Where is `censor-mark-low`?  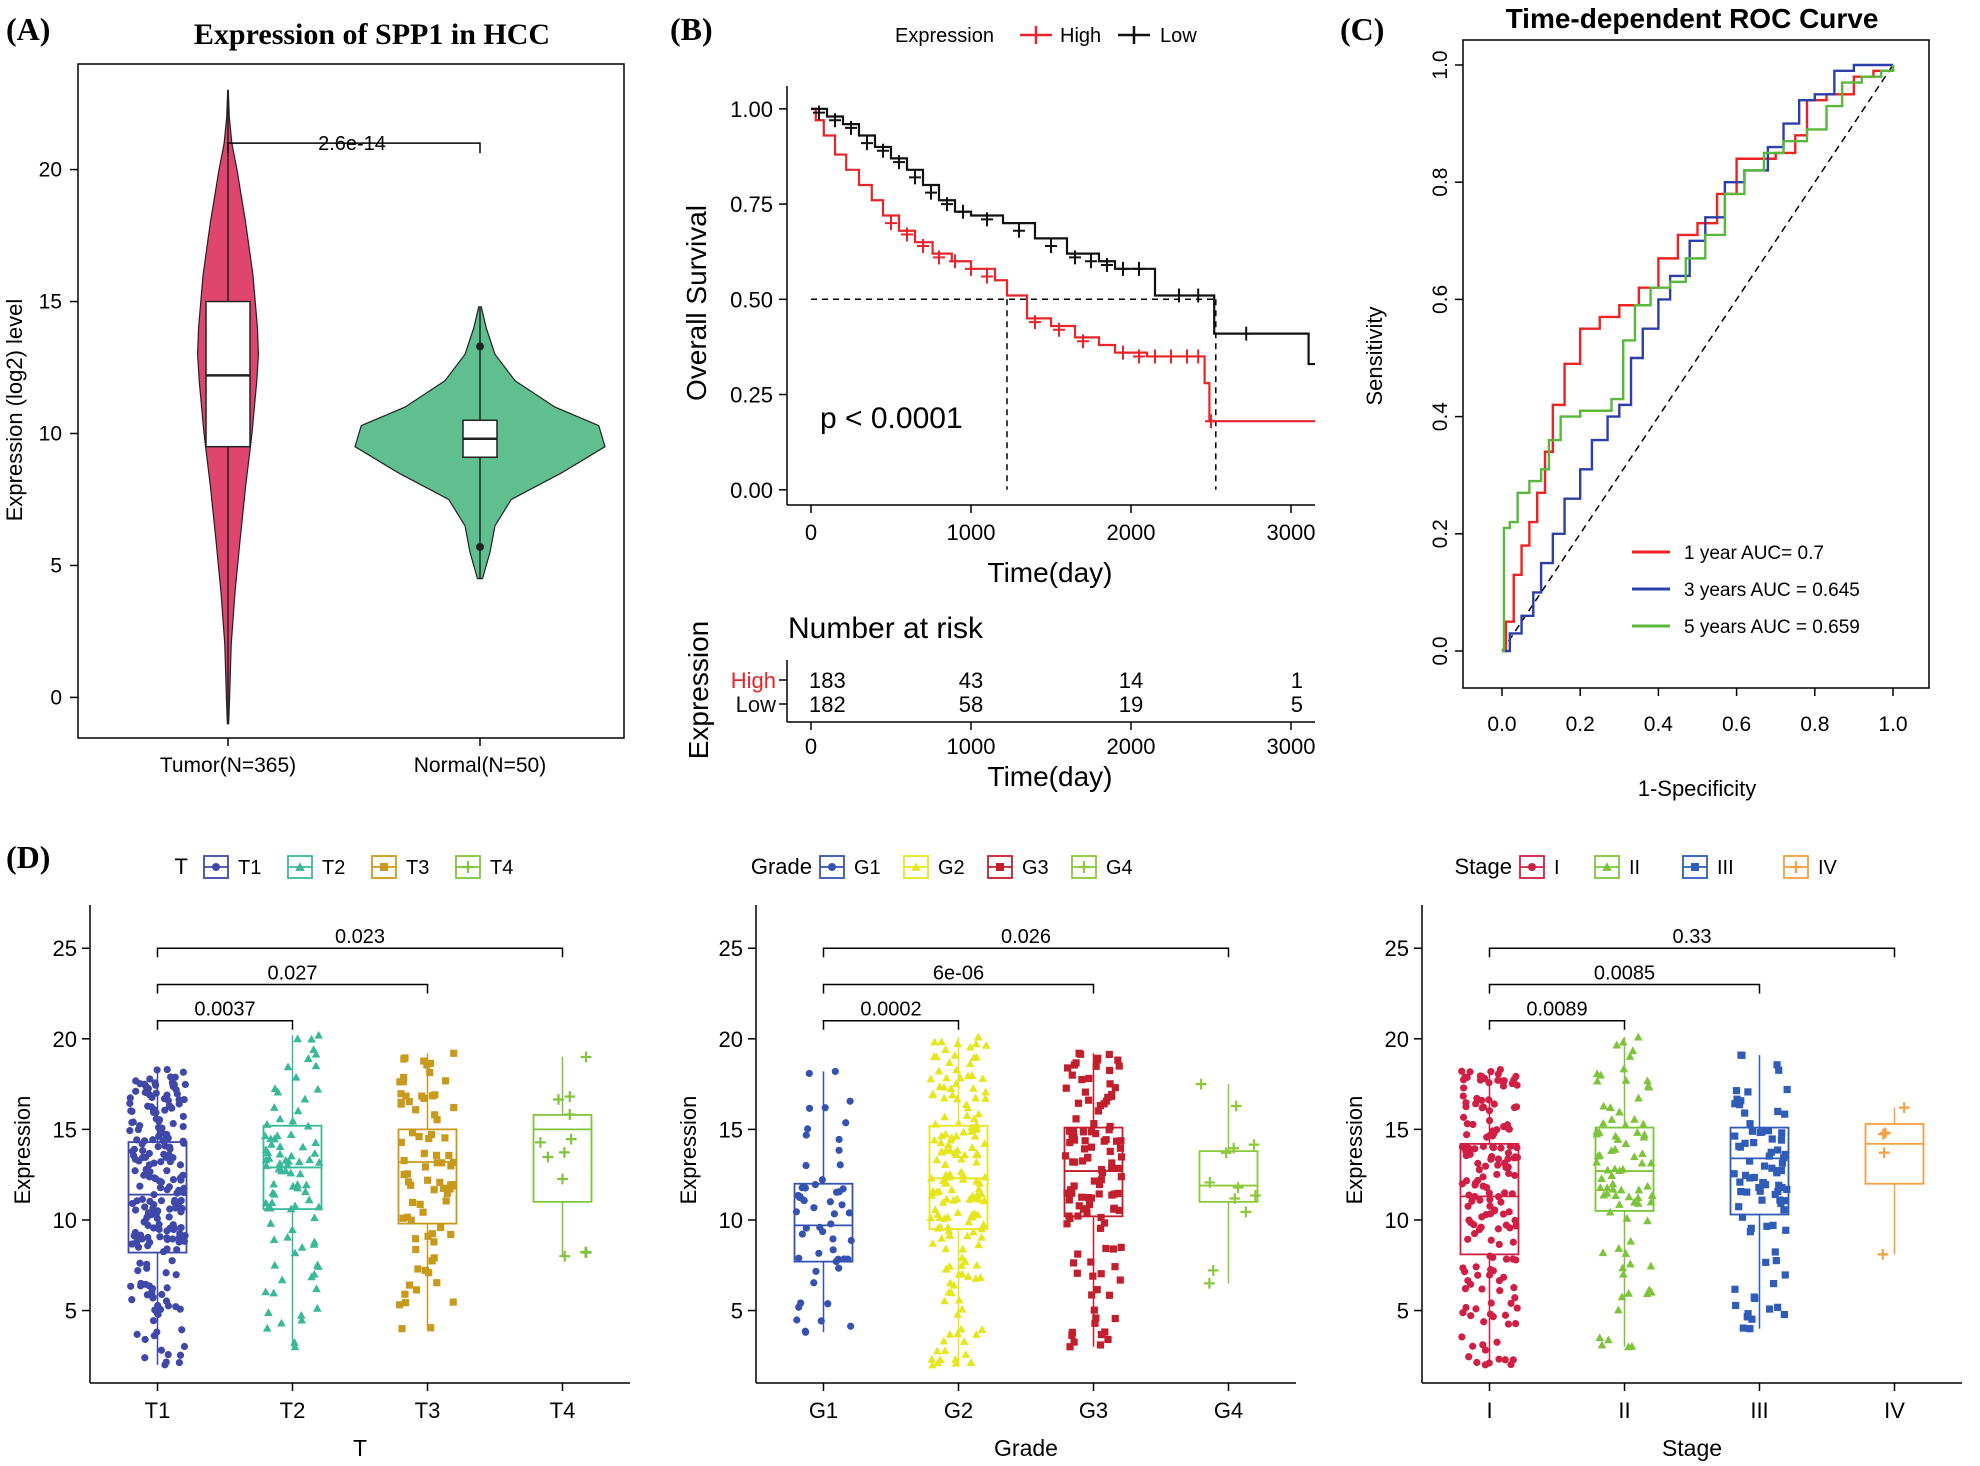
censor-mark-low is located at coordinates (963, 211).